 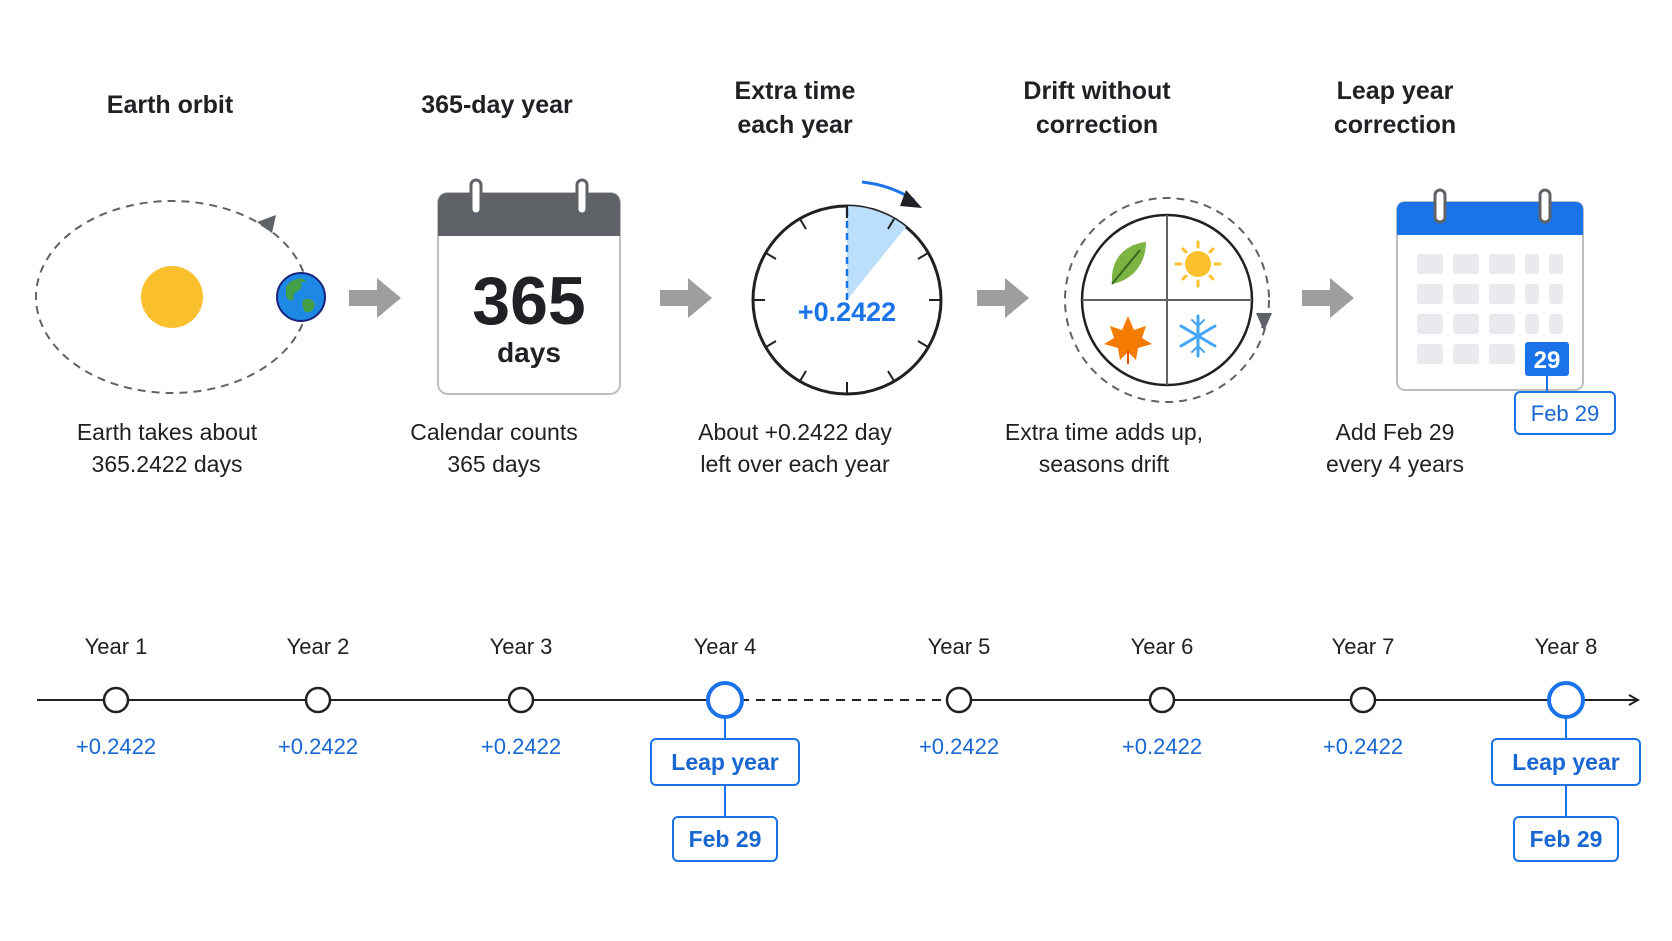 What do you see at coordinates (1162, 646) in the screenshot?
I see `timeline-year-label: Year 6` at bounding box center [1162, 646].